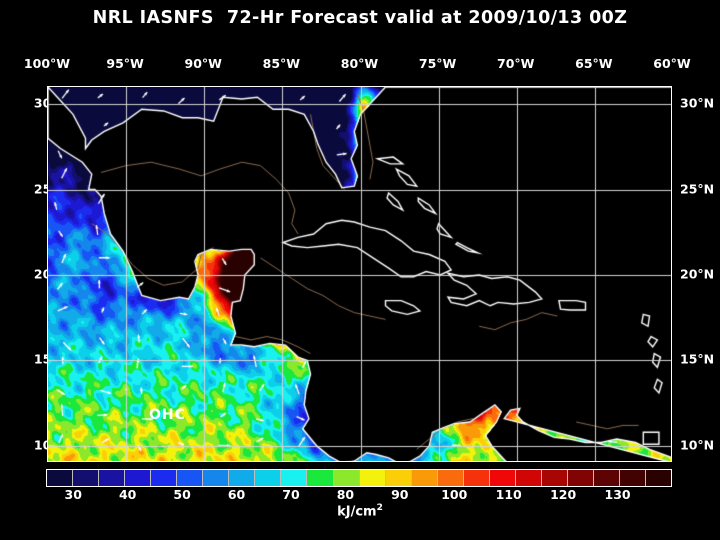 This screenshot has width=720, height=540. I want to click on colorbar-tick-labels: 30 40 50 60 70 80 90 100 110 120 130, so click(360, 496).